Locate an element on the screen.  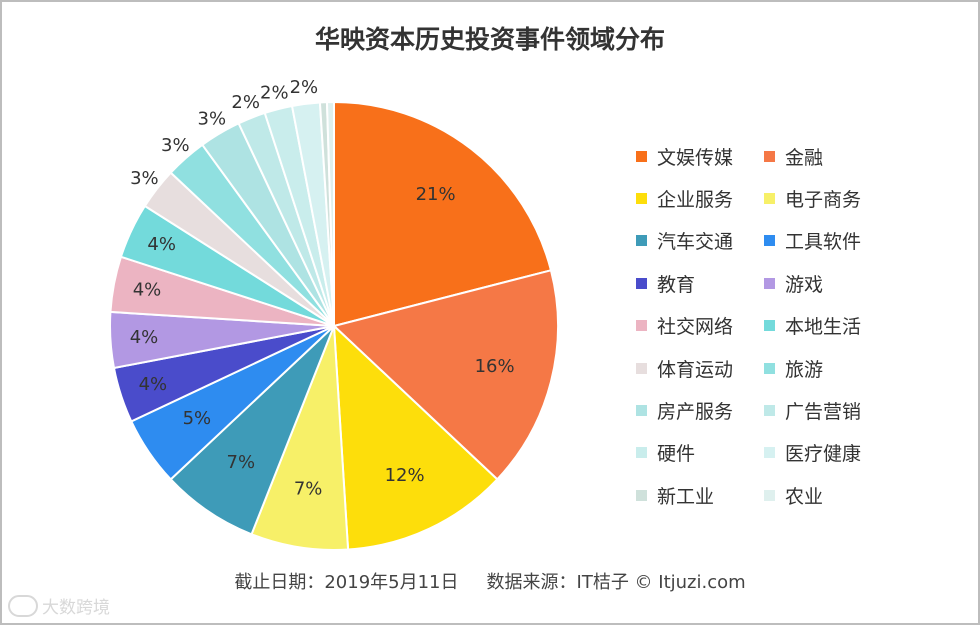
slice-label-15: 2% is located at coordinates (304, 87).